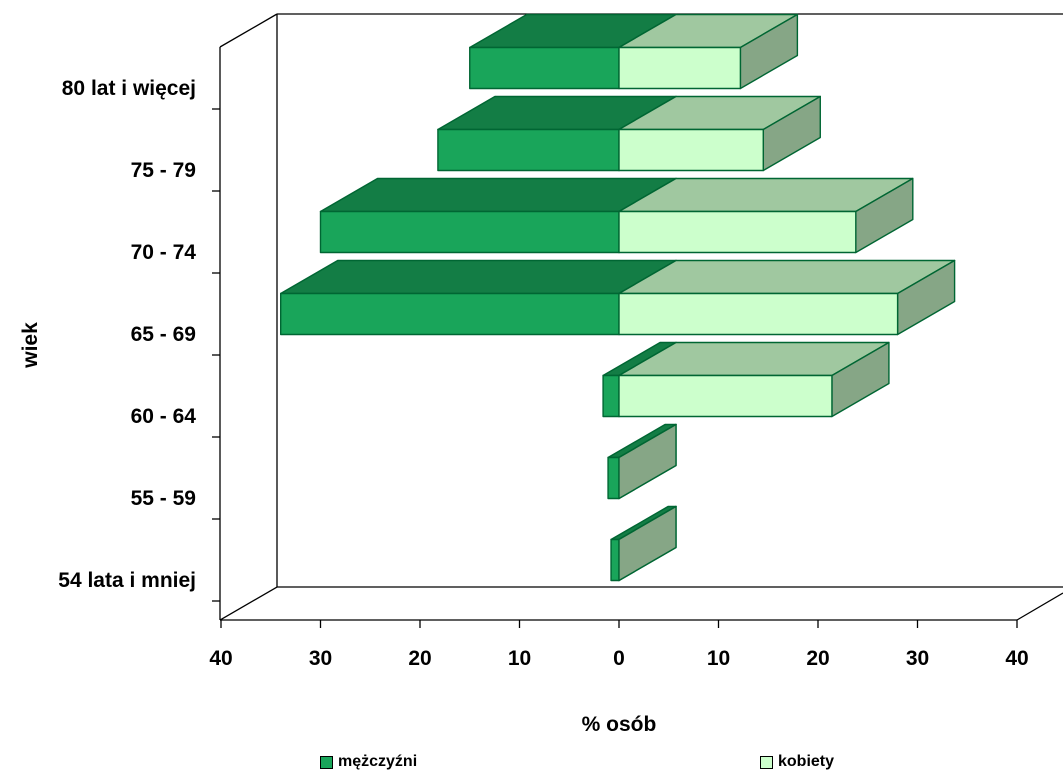 The image size is (1063, 775). What do you see at coordinates (806, 761) in the screenshot?
I see `legend-label-women: kobiety` at bounding box center [806, 761].